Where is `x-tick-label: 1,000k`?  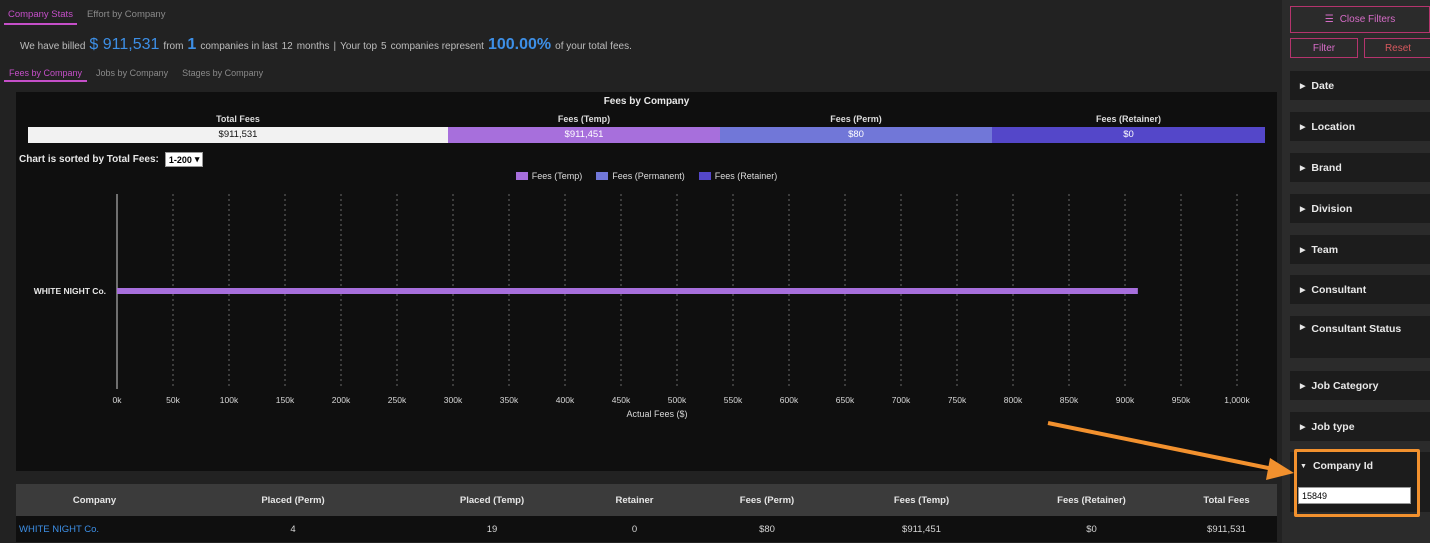 x-tick-label: 1,000k is located at coordinates (1237, 400).